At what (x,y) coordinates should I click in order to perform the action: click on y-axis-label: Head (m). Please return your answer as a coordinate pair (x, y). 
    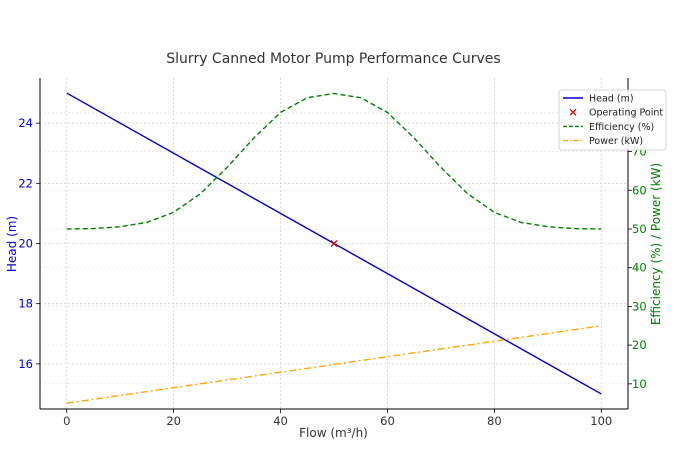
    Looking at the image, I should click on (12, 244).